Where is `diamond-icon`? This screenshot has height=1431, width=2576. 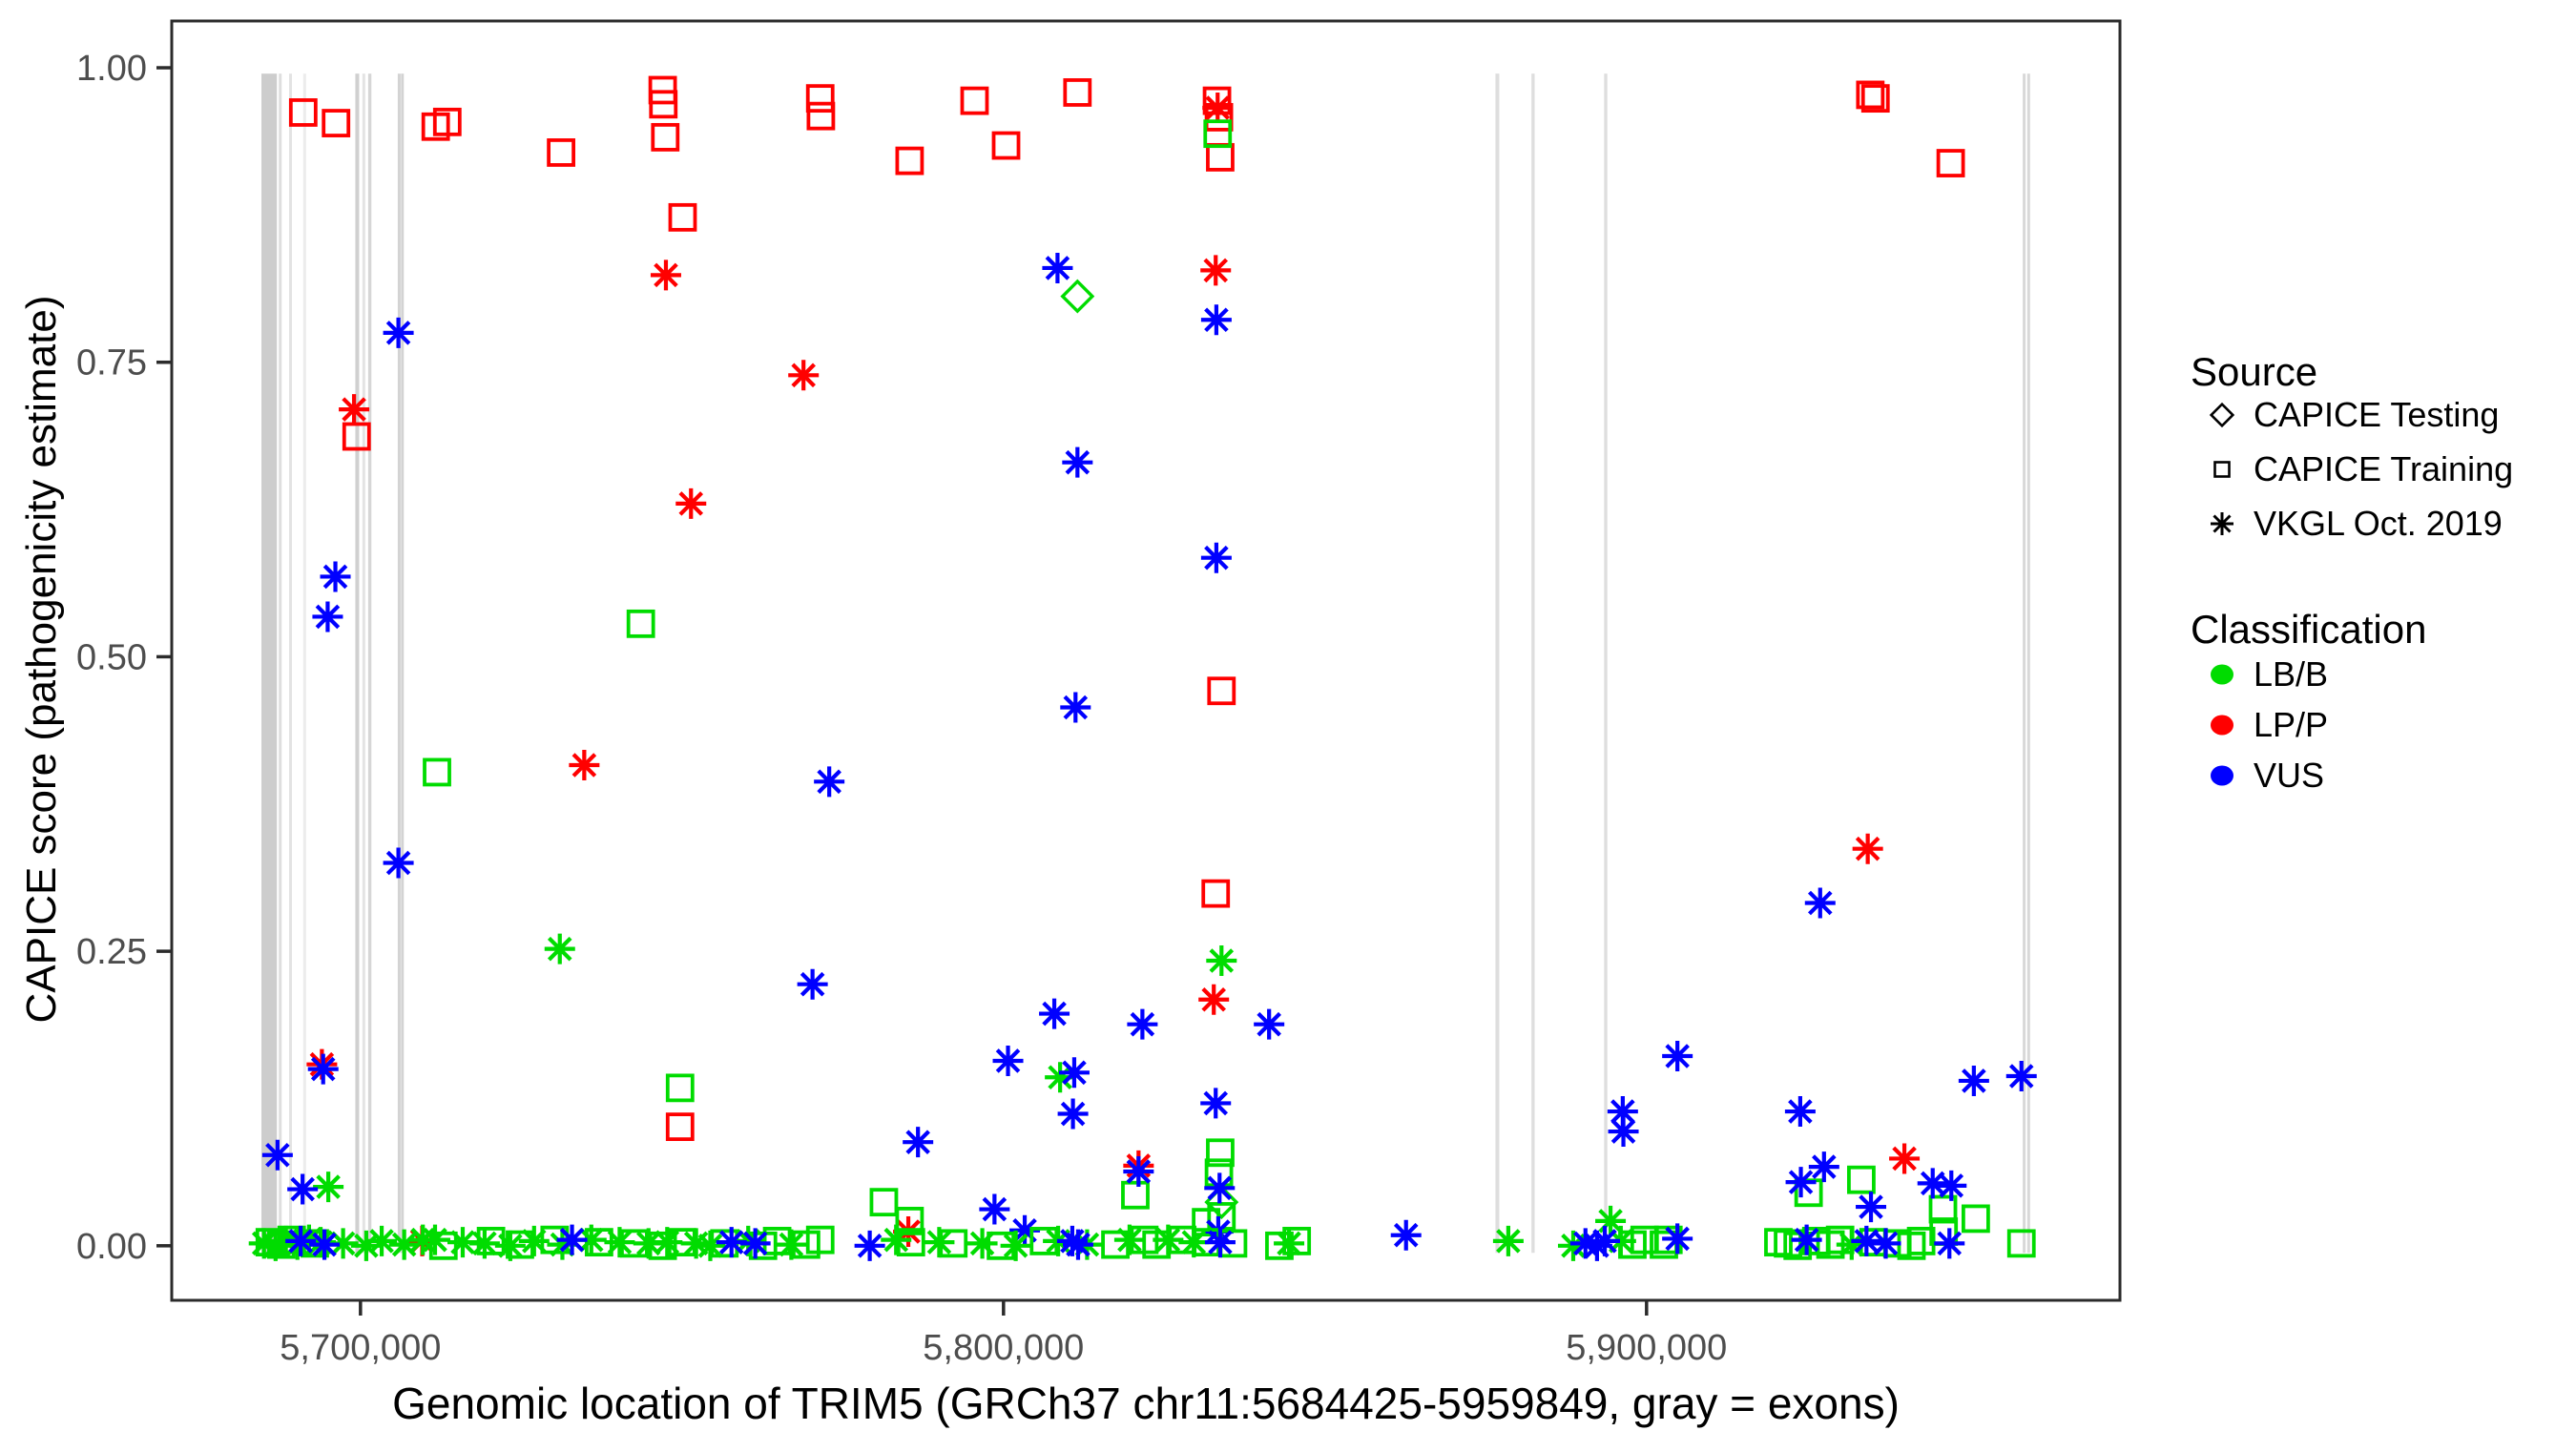
diamond-icon is located at coordinates (2222, 415).